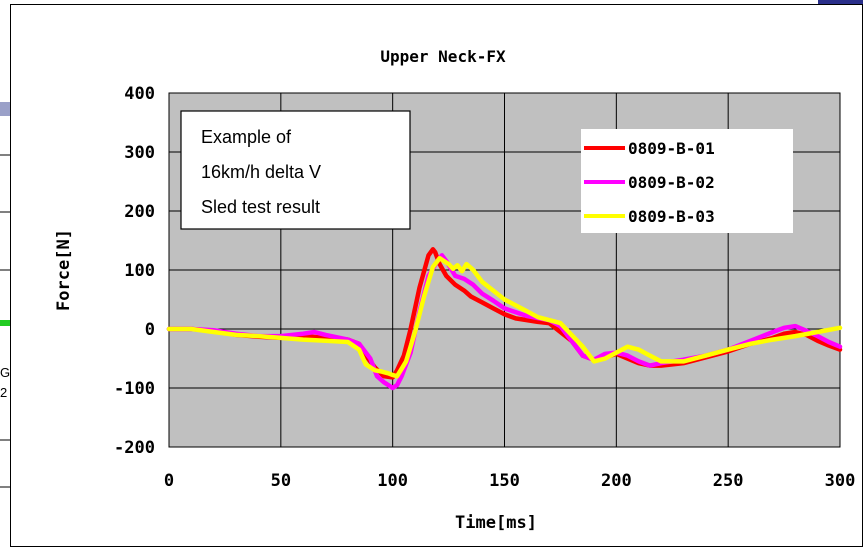 The image size is (863, 548). What do you see at coordinates (6, 109) in the screenshot?
I see `slide-band` at bounding box center [6, 109].